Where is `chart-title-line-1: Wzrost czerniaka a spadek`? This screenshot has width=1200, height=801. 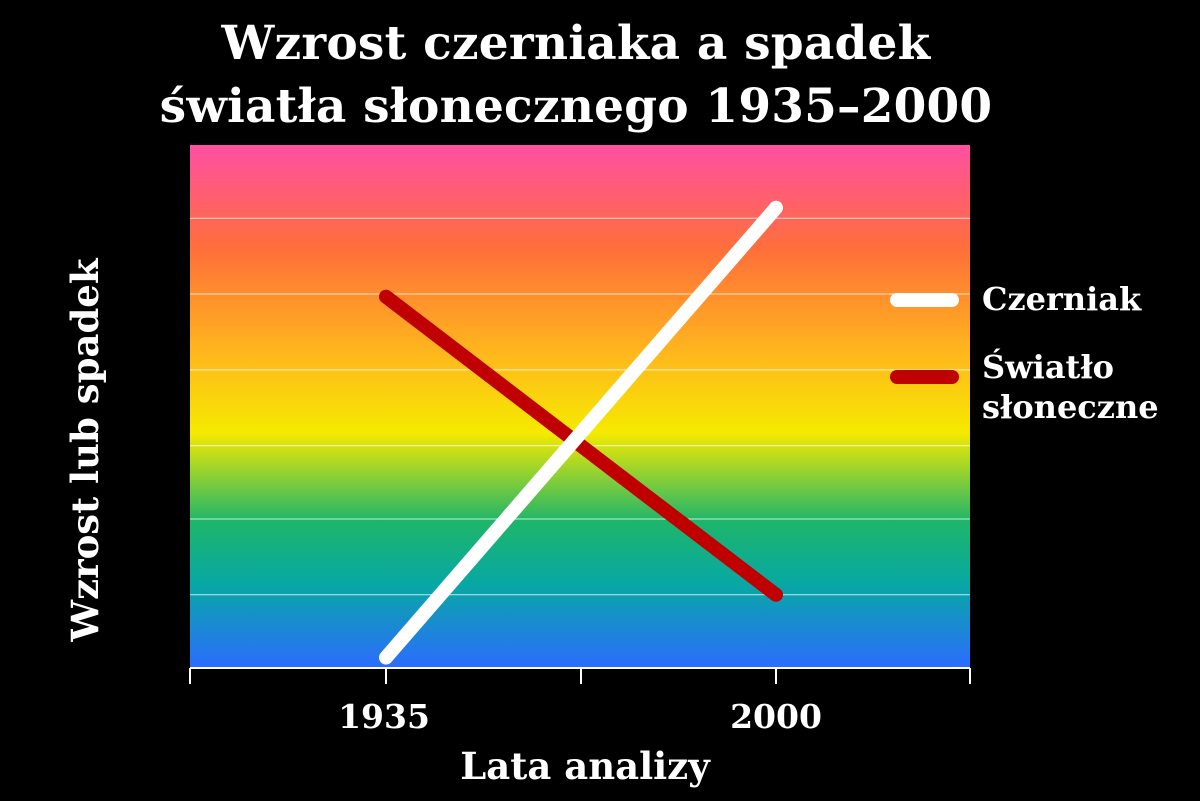
chart-title-line-1: Wzrost czerniaka a spadek is located at coordinates (576, 43).